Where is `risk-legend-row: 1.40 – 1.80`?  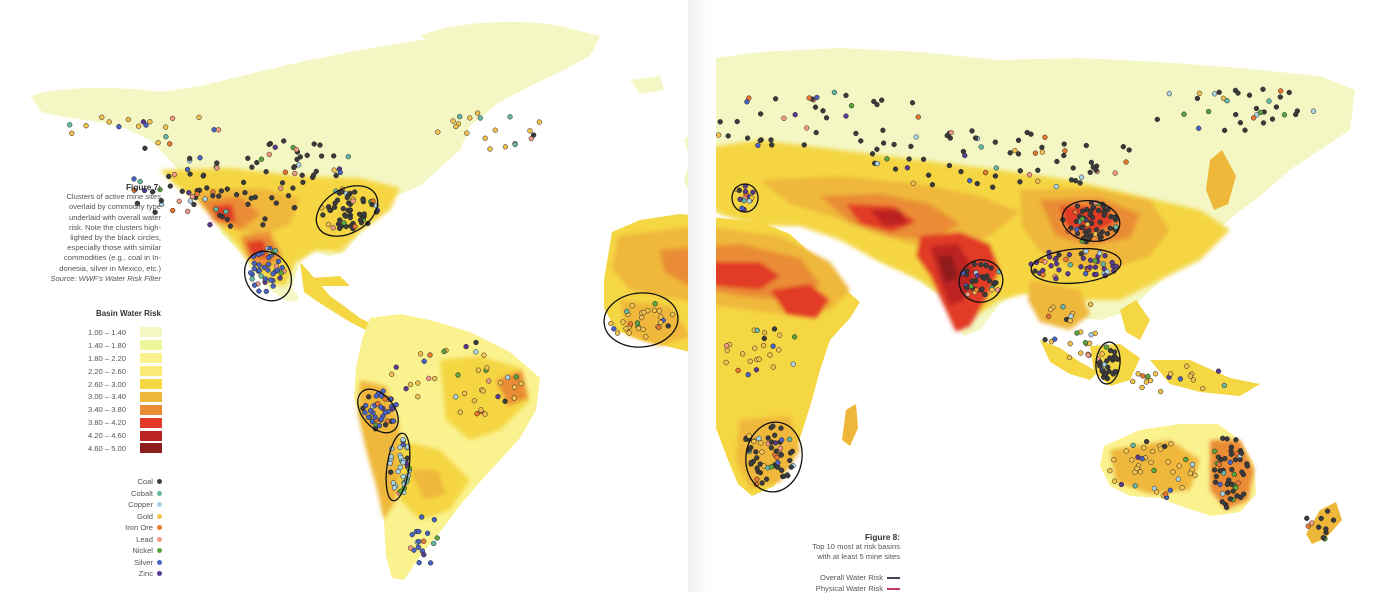 risk-legend-row: 1.40 – 1.80 is located at coordinates (125, 345).